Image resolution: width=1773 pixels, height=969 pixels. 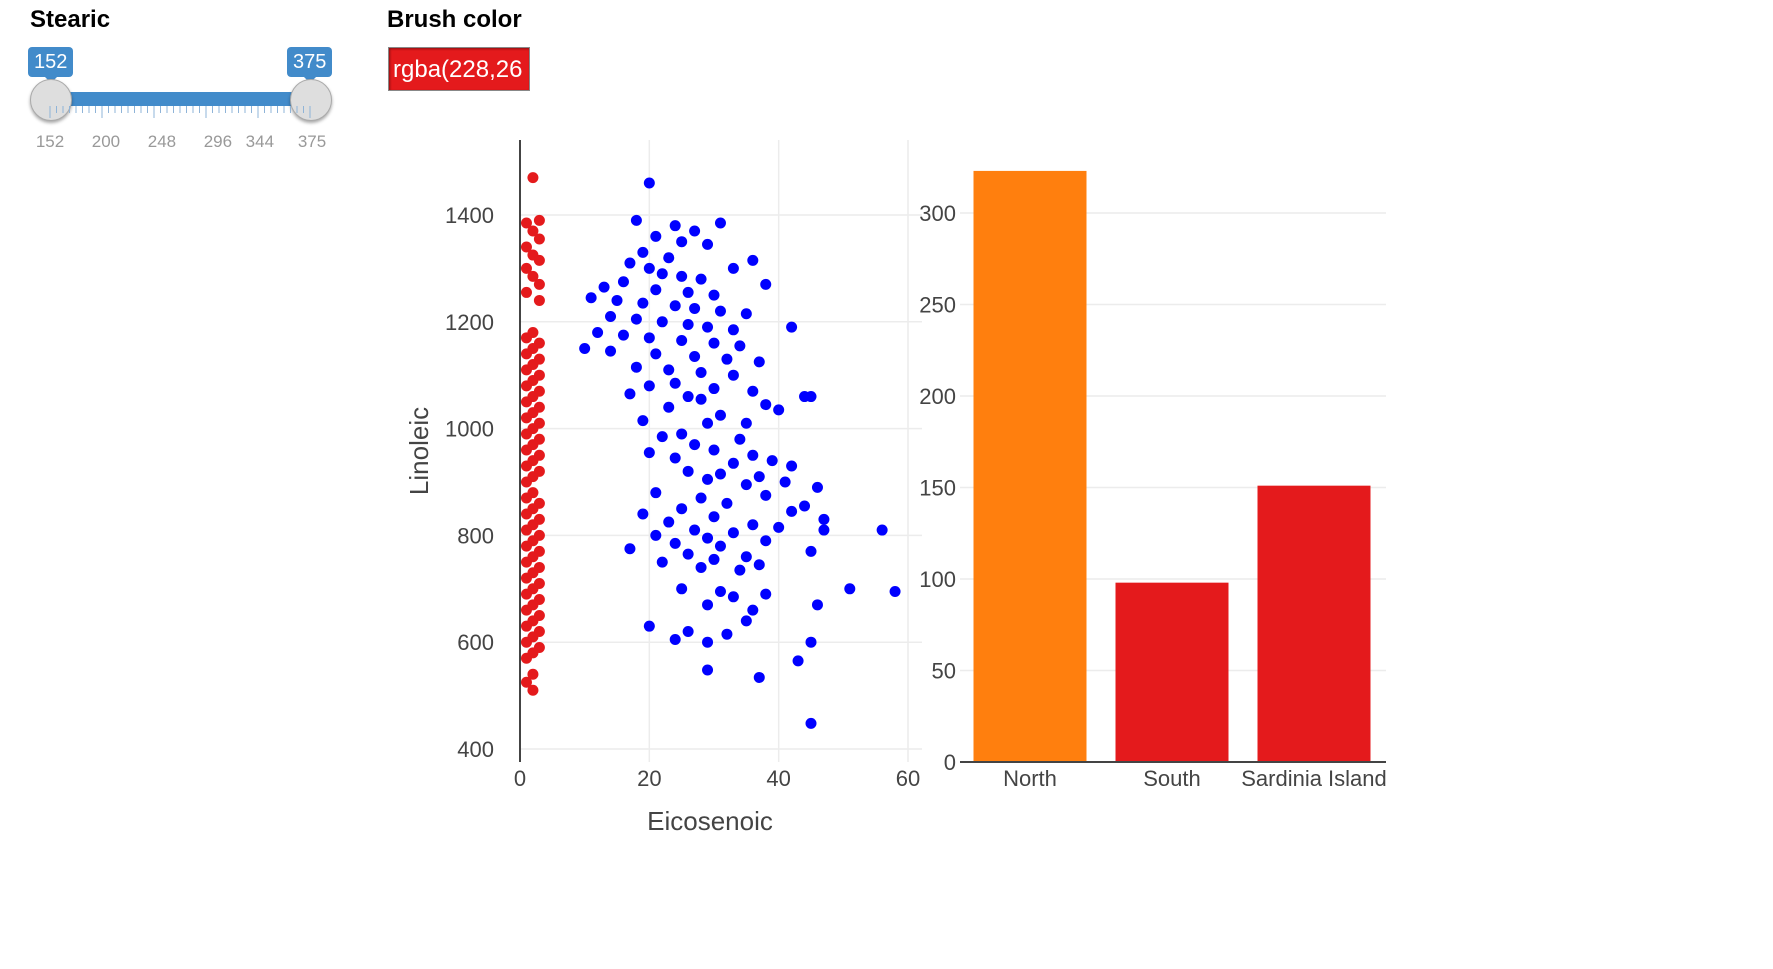 I want to click on slider-high-handle, so click(x=311, y=100).